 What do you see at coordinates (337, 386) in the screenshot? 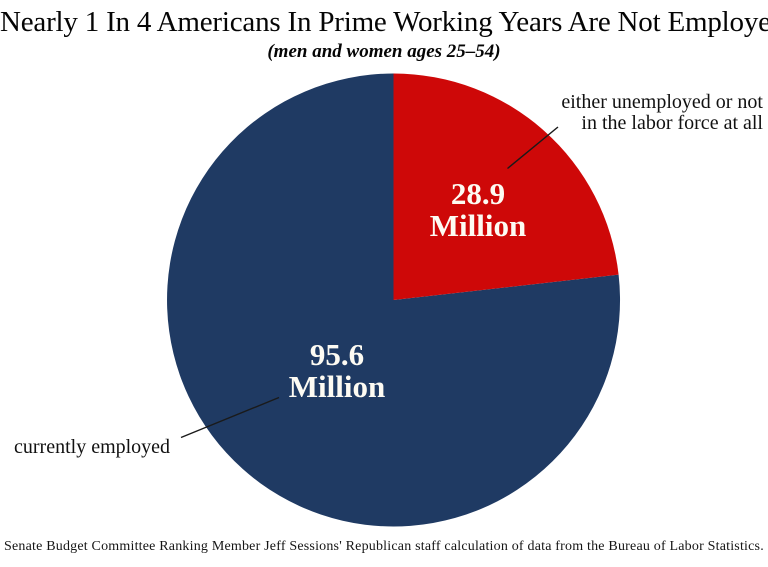
I see `employed-unit: Million` at bounding box center [337, 386].